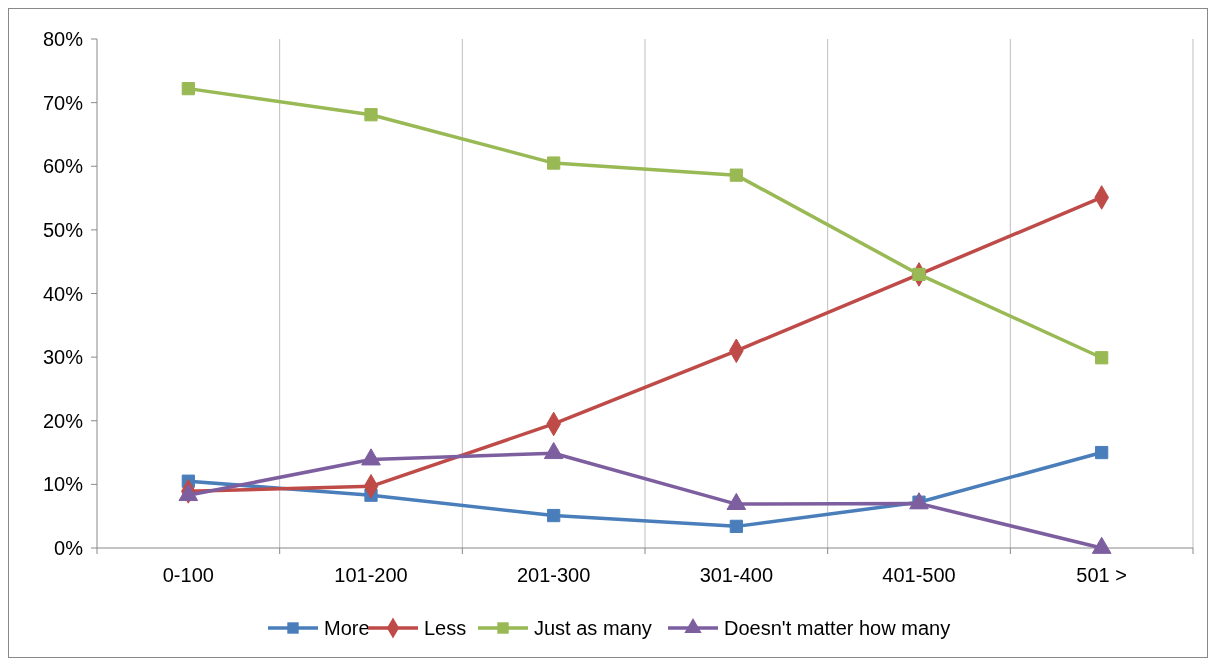 The image size is (1208, 659). What do you see at coordinates (553, 575) in the screenshot?
I see `x-tick-label: 201-300` at bounding box center [553, 575].